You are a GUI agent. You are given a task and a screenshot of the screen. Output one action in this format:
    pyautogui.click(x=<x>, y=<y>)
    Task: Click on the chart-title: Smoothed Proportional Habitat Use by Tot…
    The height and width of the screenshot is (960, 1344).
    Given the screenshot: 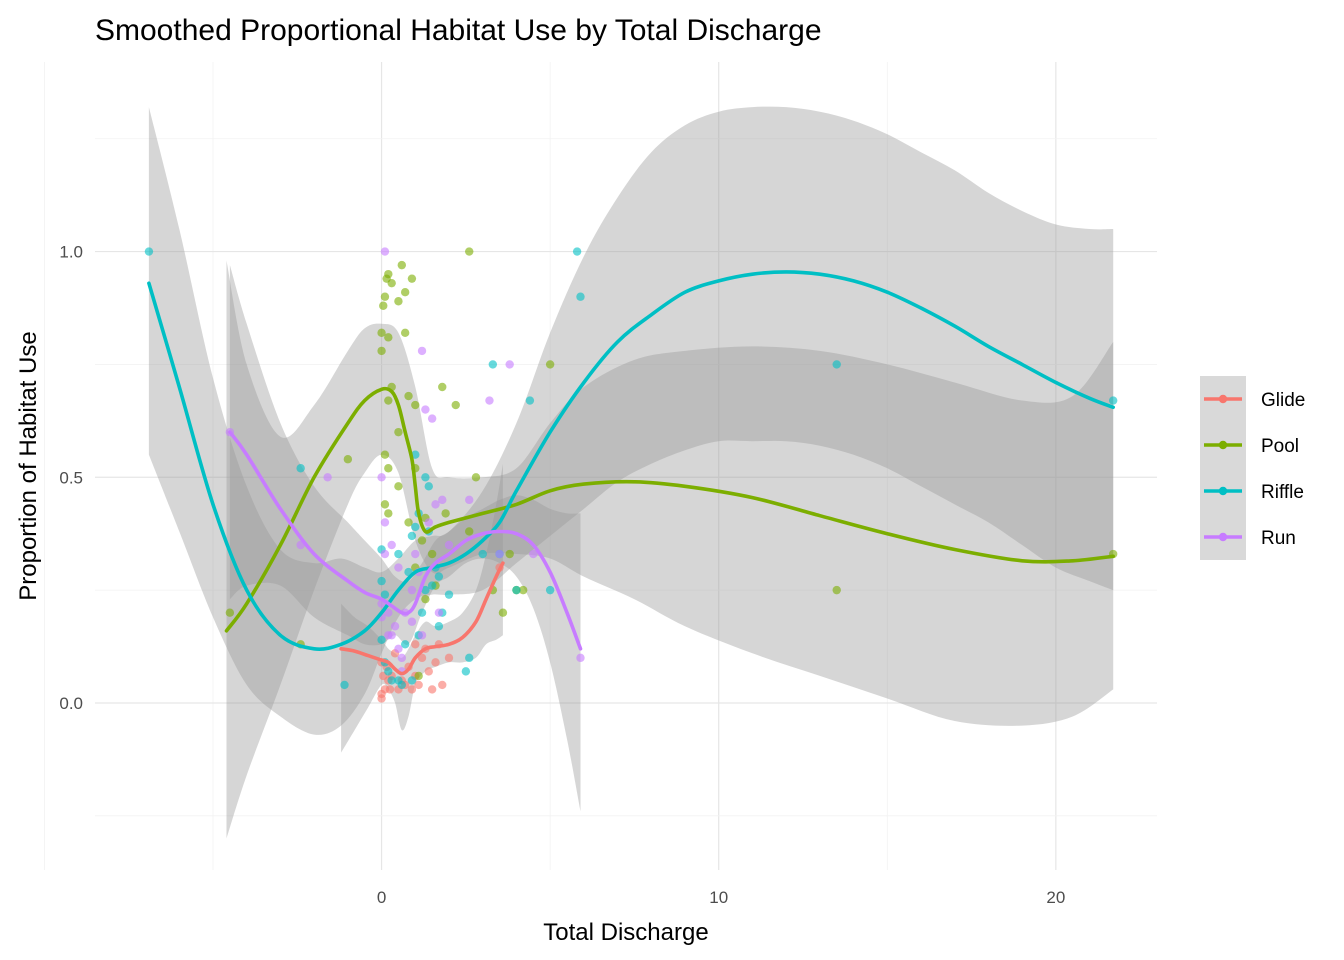 What is the action you would take?
    pyautogui.click(x=458, y=30)
    